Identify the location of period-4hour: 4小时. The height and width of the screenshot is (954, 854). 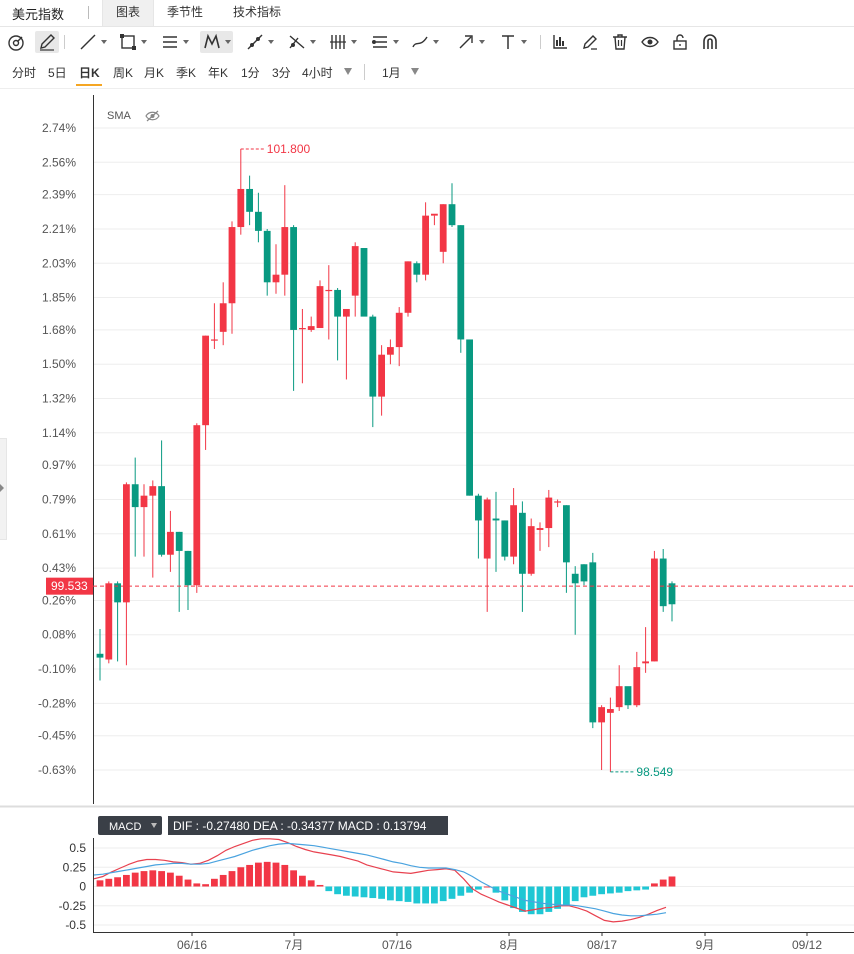
(317, 73).